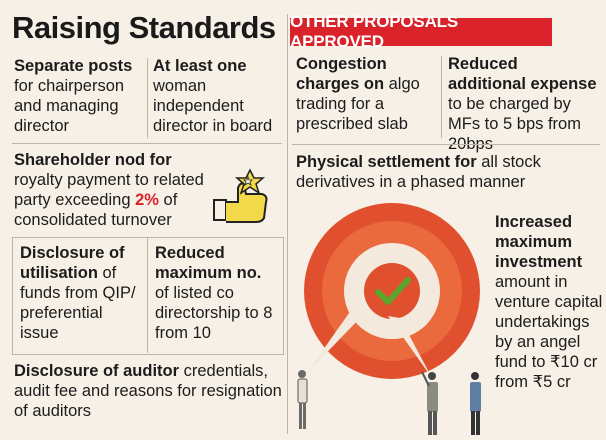 The image size is (606, 440). Describe the element at coordinates (144, 27) in the screenshot. I see `page-title: Raising Standards` at that location.